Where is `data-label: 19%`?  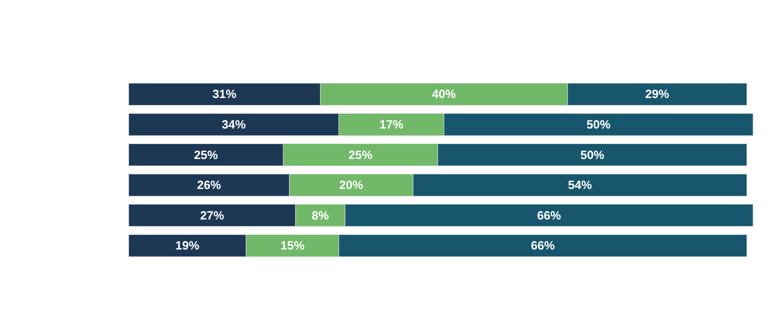 data-label: 19% is located at coordinates (187, 245).